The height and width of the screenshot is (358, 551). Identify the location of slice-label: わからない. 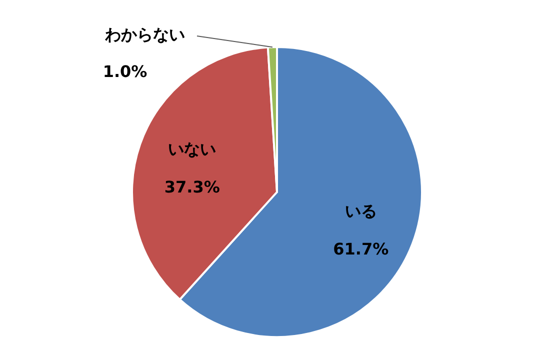
(144, 34).